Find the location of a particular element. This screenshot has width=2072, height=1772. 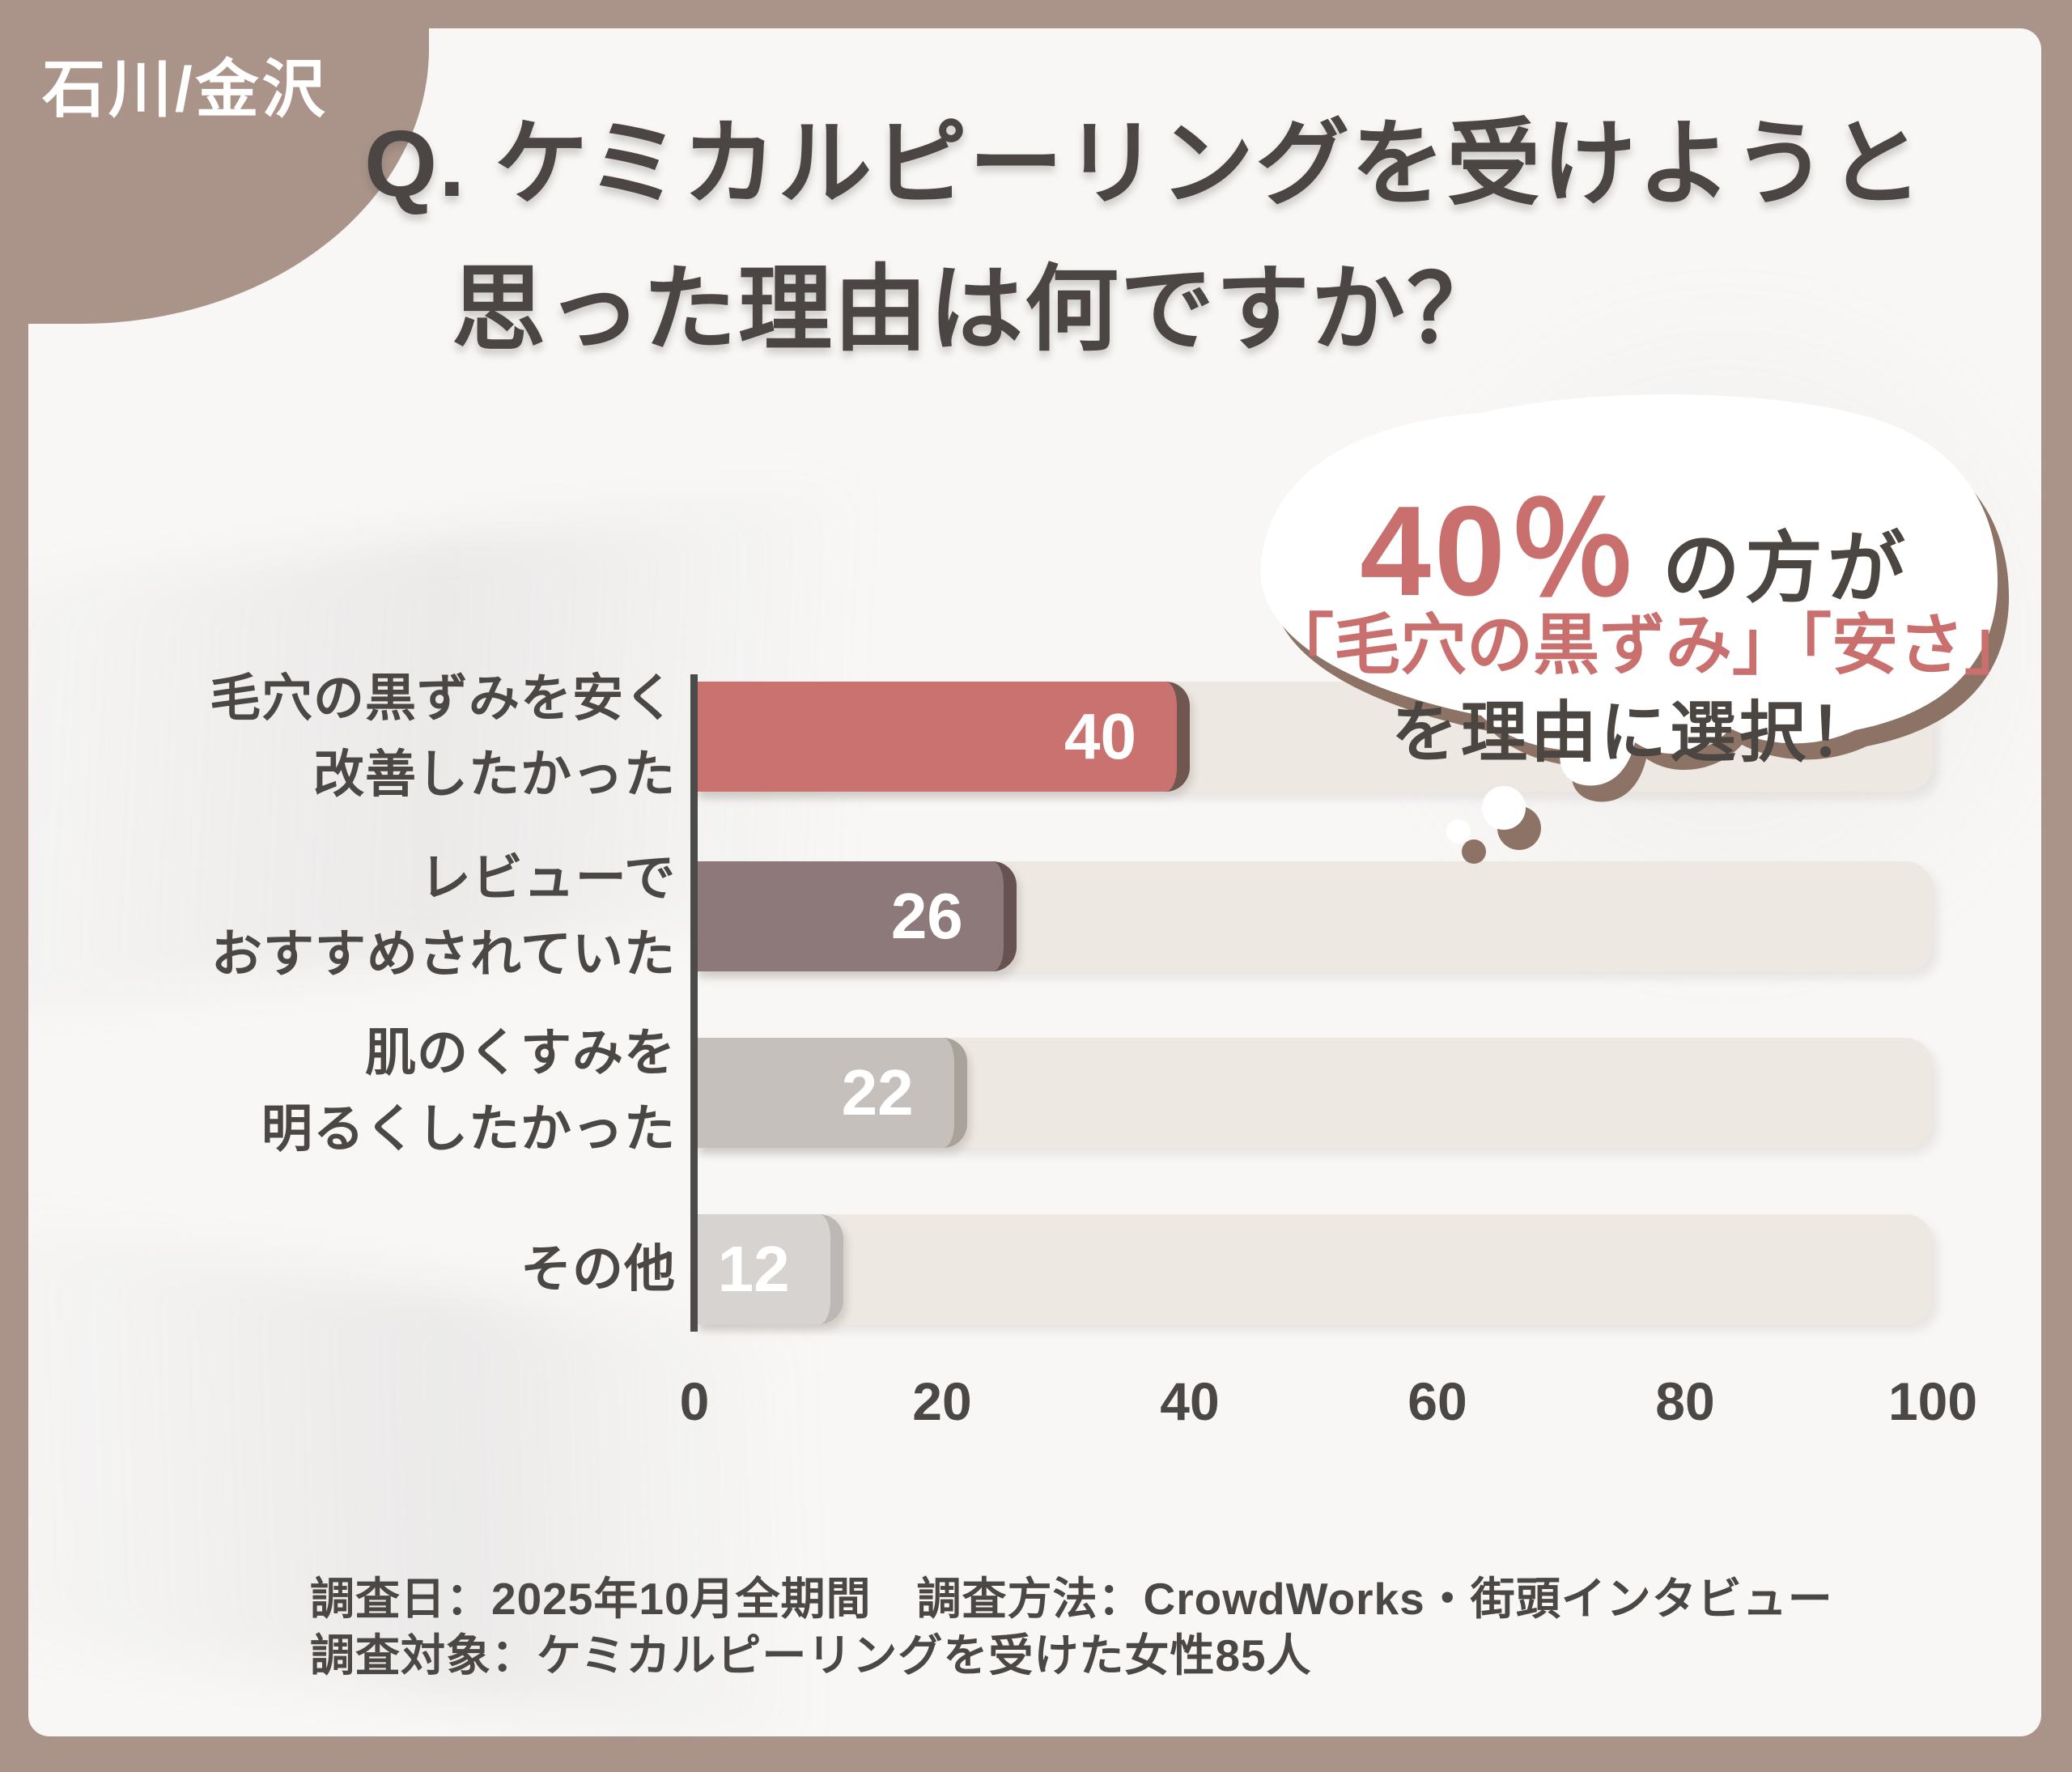

category-label-line: 毛穴の黒ずみを安く is located at coordinates (443, 699).